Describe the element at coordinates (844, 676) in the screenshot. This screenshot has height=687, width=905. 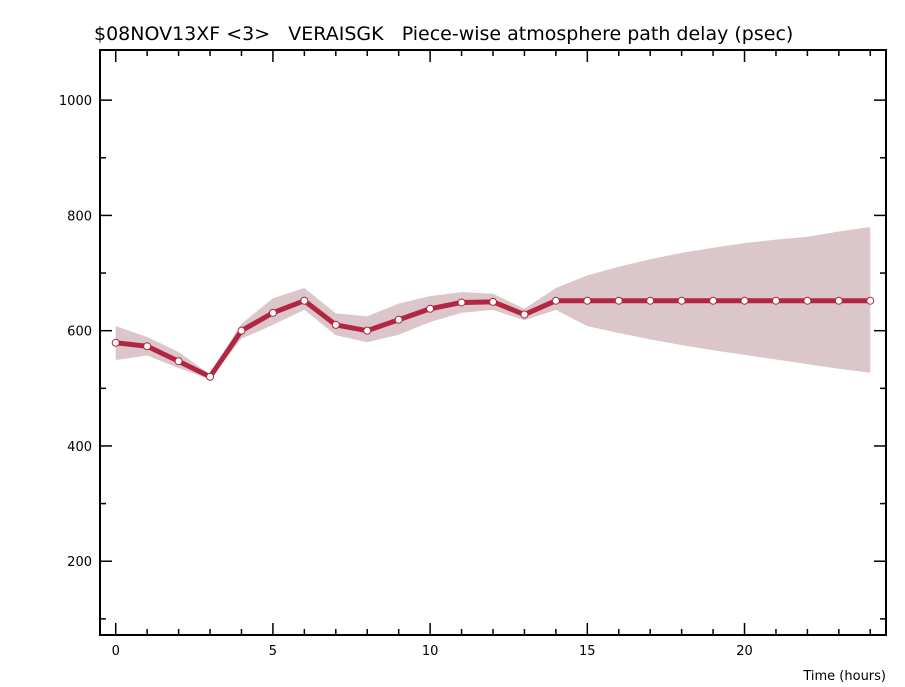
I see `x-axis-label: Time (hours)` at that location.